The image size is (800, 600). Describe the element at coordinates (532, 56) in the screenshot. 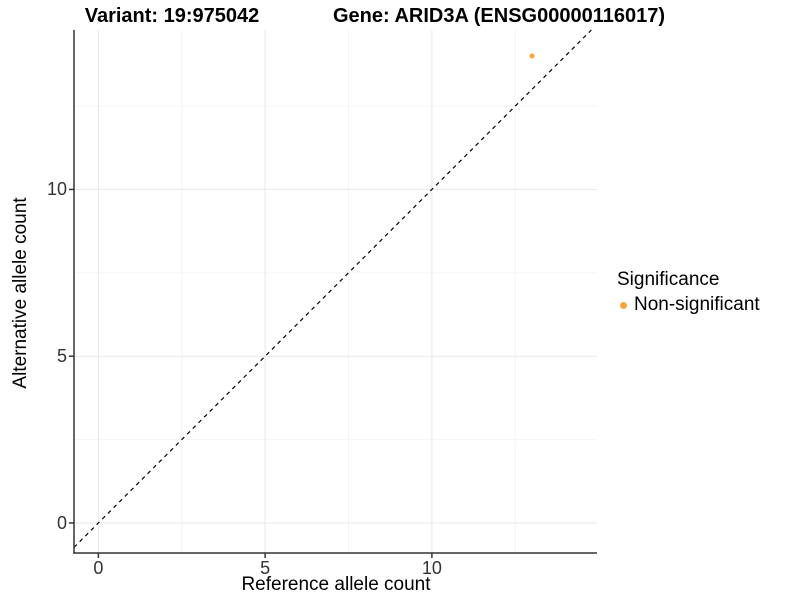

I see `data-point` at that location.